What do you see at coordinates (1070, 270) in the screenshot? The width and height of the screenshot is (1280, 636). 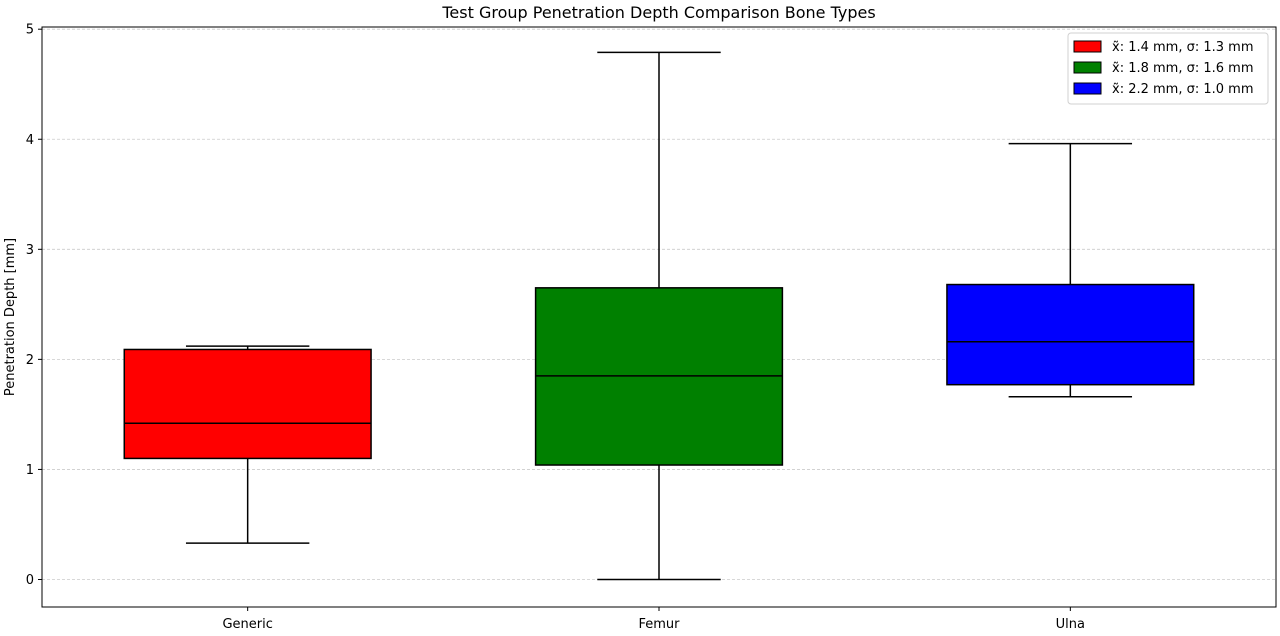 I see `box-group-ulna` at bounding box center [1070, 270].